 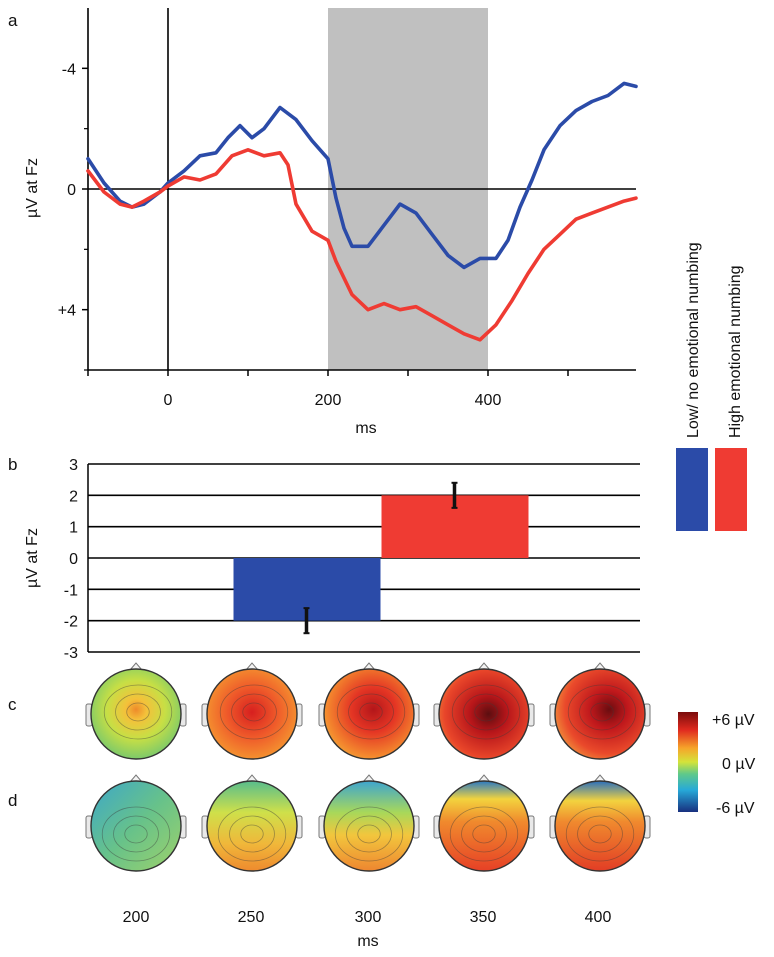 I want to click on bar-y-tick-label: -3, so click(x=71, y=653).